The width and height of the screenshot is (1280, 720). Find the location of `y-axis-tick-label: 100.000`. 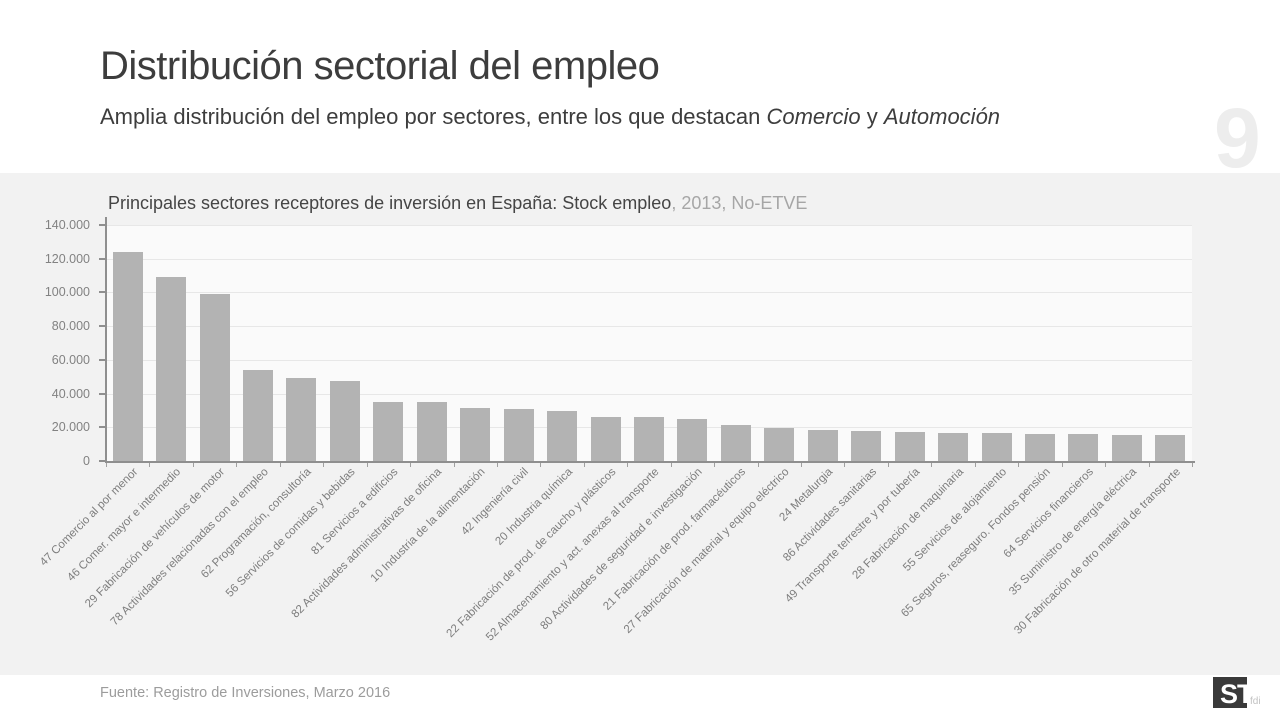

y-axis-tick-label: 100.000 is located at coordinates (67, 292).